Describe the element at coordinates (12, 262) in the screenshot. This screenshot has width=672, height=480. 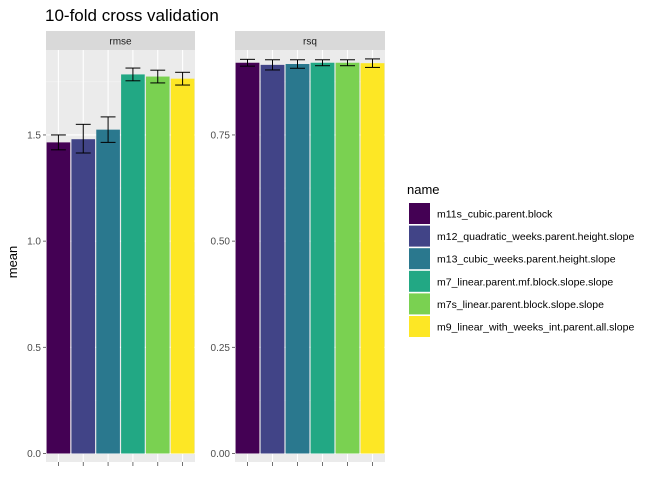
I see `y-axis-title: mean` at that location.